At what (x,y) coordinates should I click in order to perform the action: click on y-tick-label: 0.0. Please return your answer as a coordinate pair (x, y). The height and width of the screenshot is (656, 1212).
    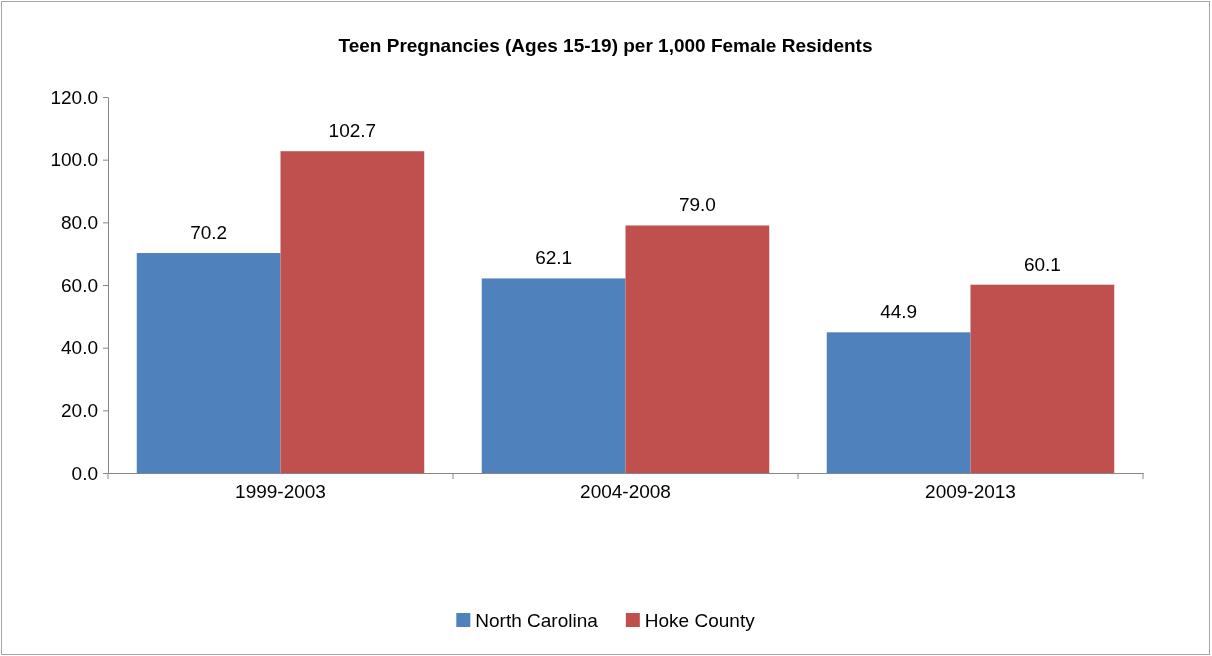
    Looking at the image, I should click on (84, 473).